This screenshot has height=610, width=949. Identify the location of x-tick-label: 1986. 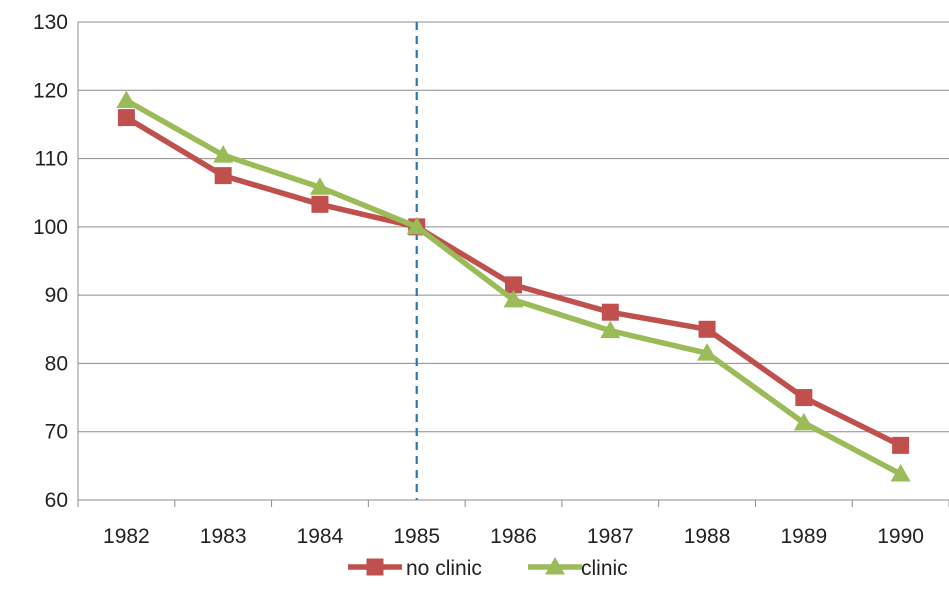
(513, 536).